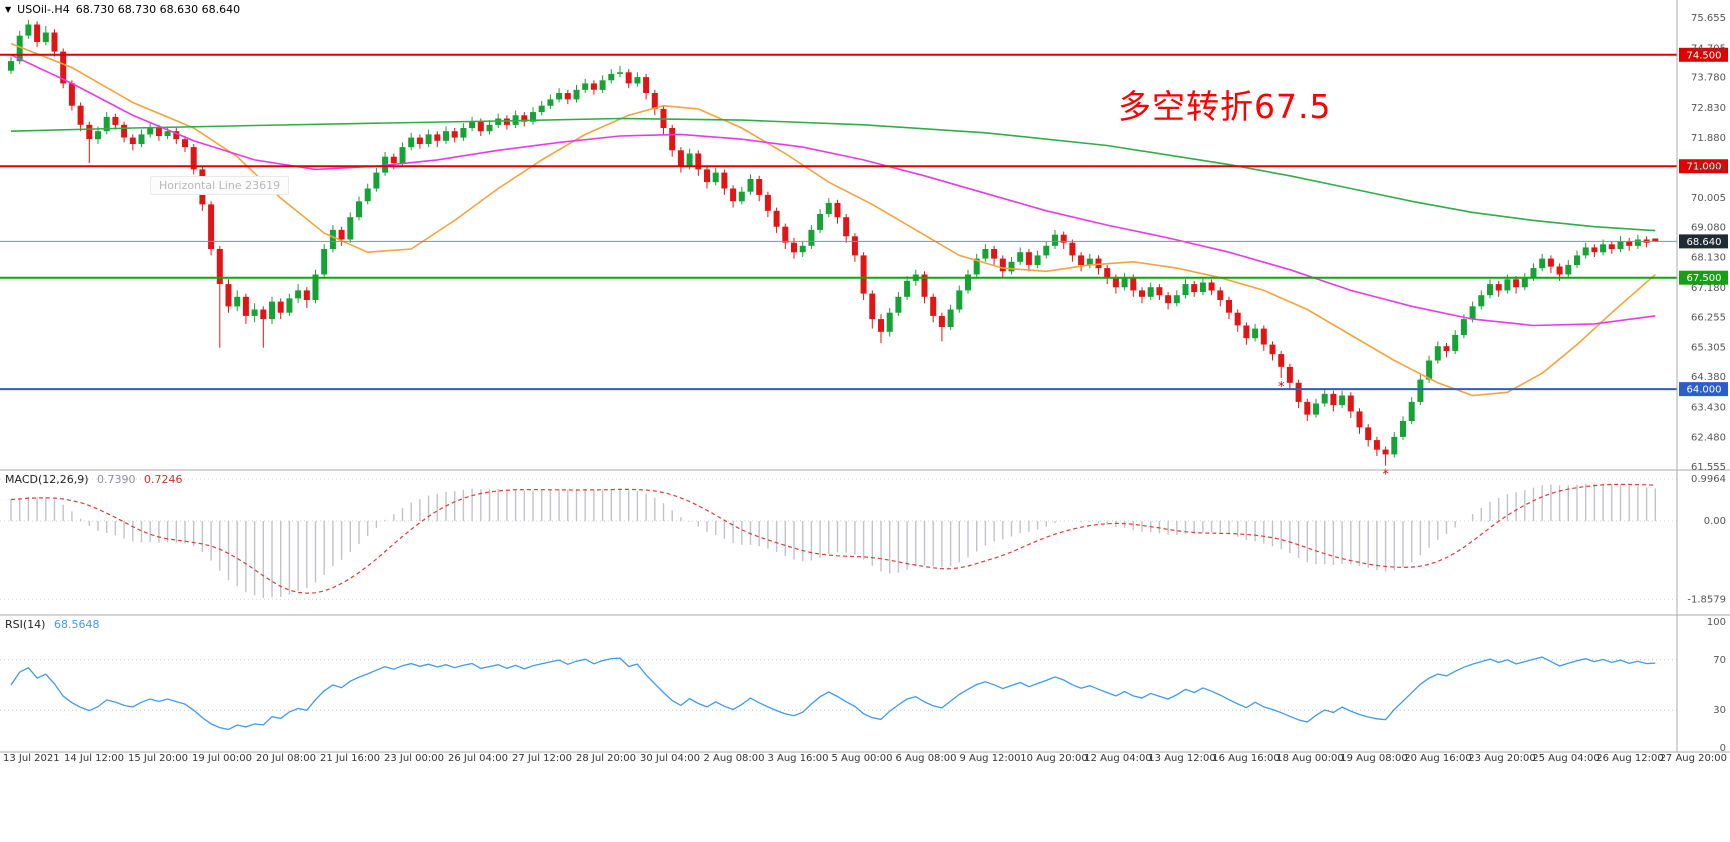 Image resolution: width=1730 pixels, height=842 pixels. What do you see at coordinates (1706, 599) in the screenshot?
I see `svg-text: -1.8579` at bounding box center [1706, 599].